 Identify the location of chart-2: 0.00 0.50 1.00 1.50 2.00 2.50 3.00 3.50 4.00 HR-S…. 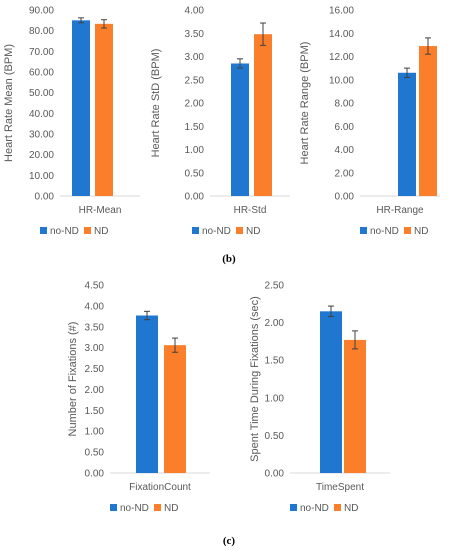
(220, 121).